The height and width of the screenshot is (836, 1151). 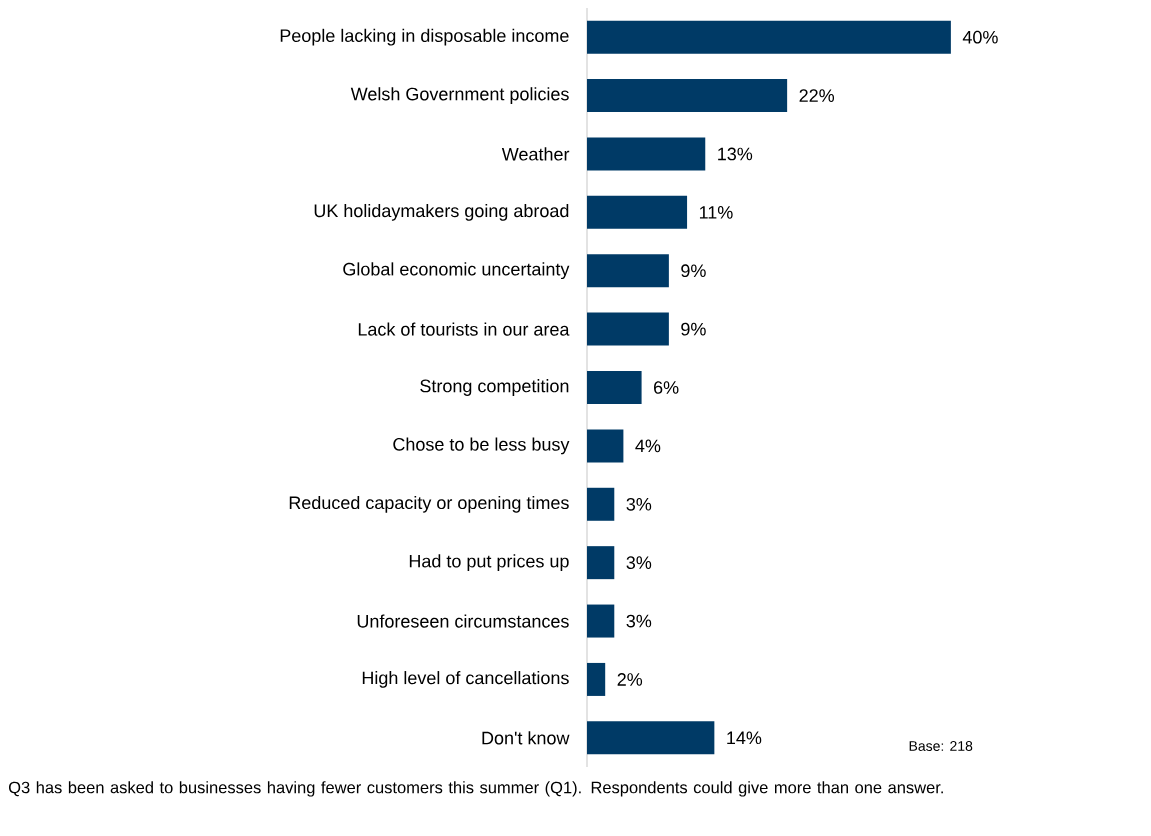 I want to click on data-label: 13%, so click(x=735, y=154).